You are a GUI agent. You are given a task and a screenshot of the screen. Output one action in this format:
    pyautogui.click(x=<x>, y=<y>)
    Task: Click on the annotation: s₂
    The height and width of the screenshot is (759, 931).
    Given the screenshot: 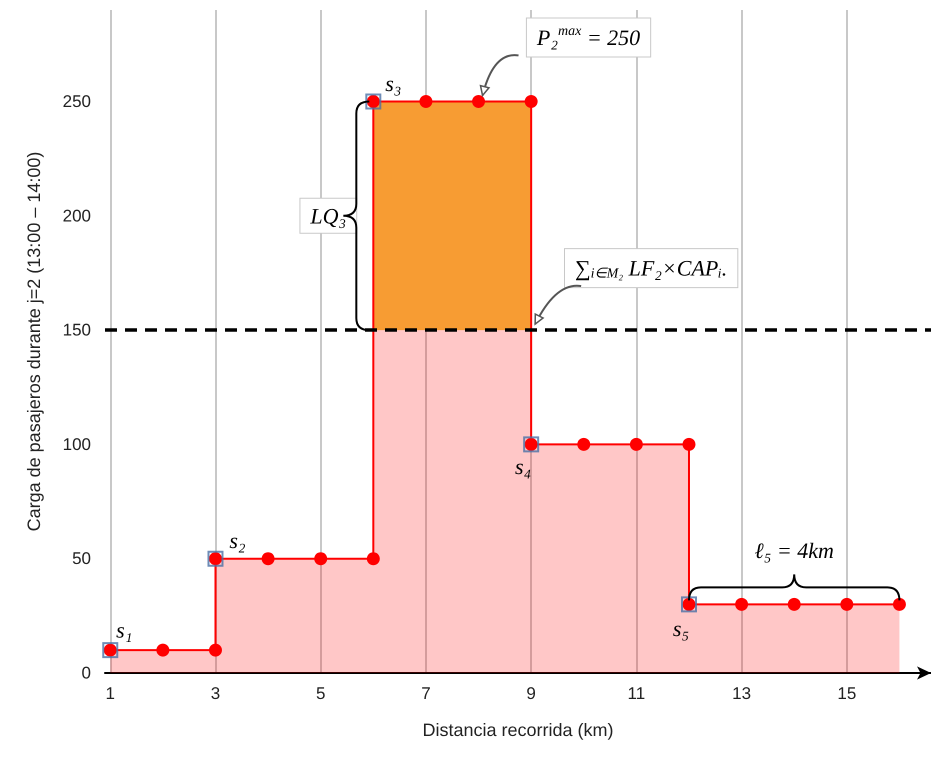 What is the action you would take?
    pyautogui.click(x=237, y=541)
    